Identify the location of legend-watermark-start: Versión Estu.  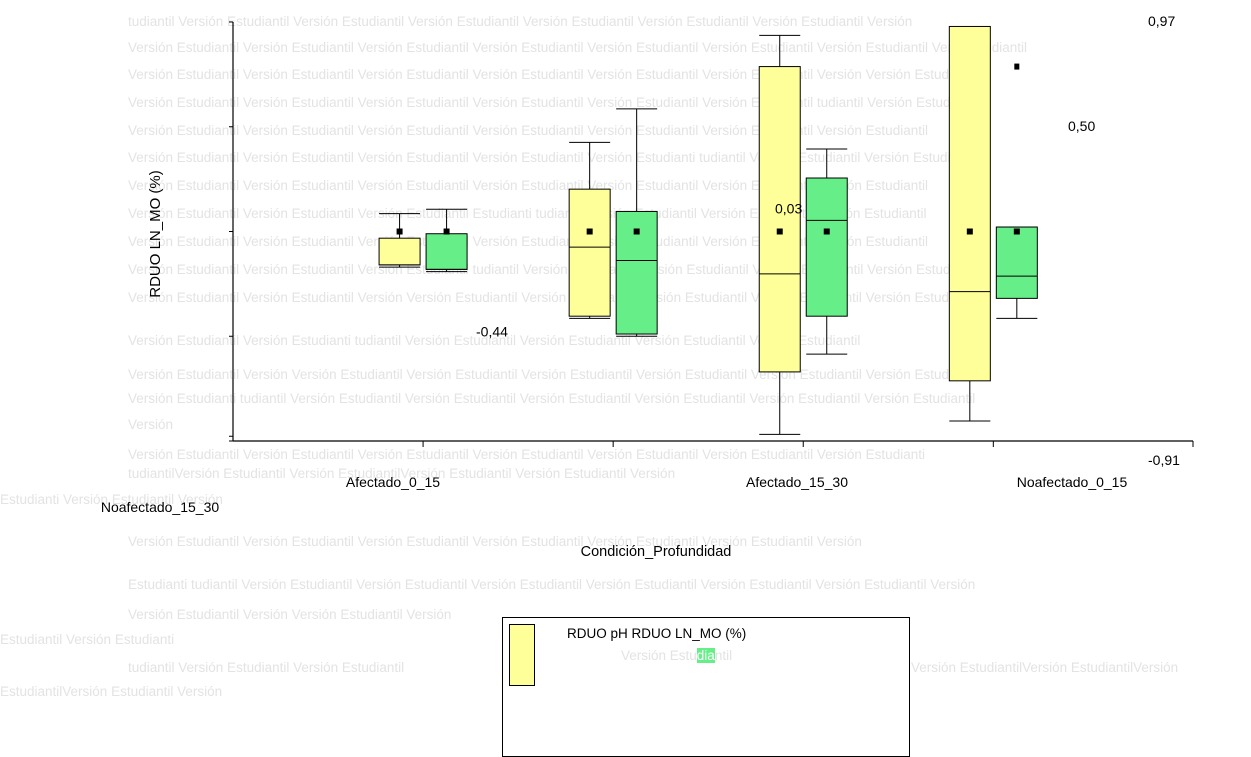
(659, 655).